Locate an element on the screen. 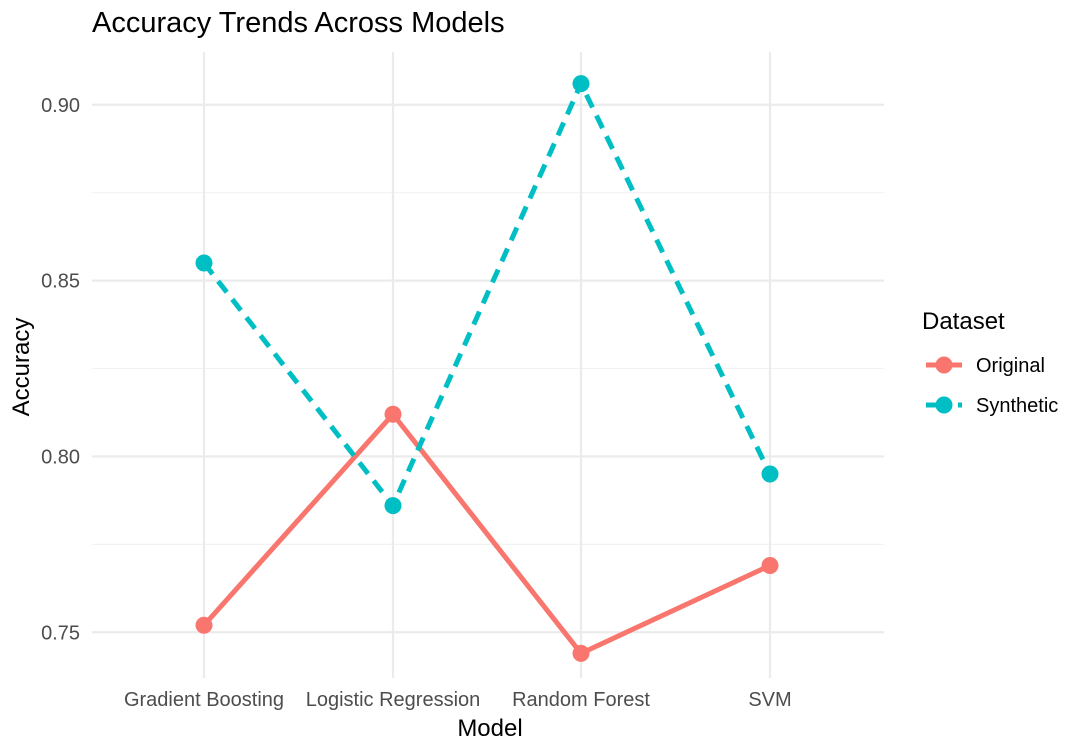 The image size is (1074, 746). x-tick-label: Gradient Boosting is located at coordinates (204, 700).